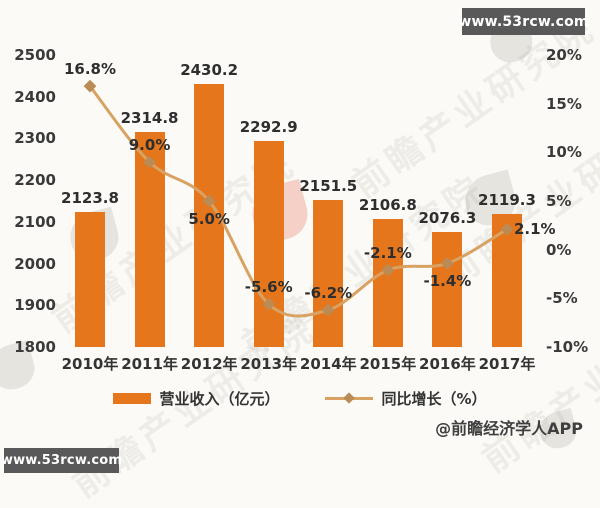  Describe the element at coordinates (269, 304) in the screenshot. I see `line-marker-2013年` at that location.